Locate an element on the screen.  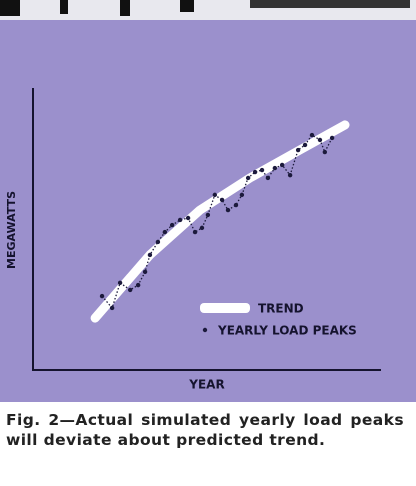
x-axis-label: YEAR is located at coordinates (206, 385).